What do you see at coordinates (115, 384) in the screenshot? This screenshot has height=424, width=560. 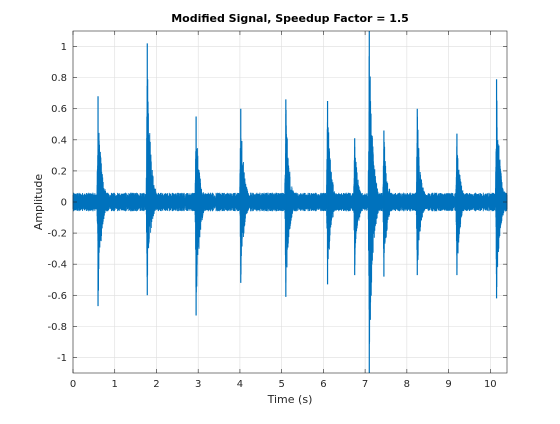 I see `x-tick-label: 1` at bounding box center [115, 384].